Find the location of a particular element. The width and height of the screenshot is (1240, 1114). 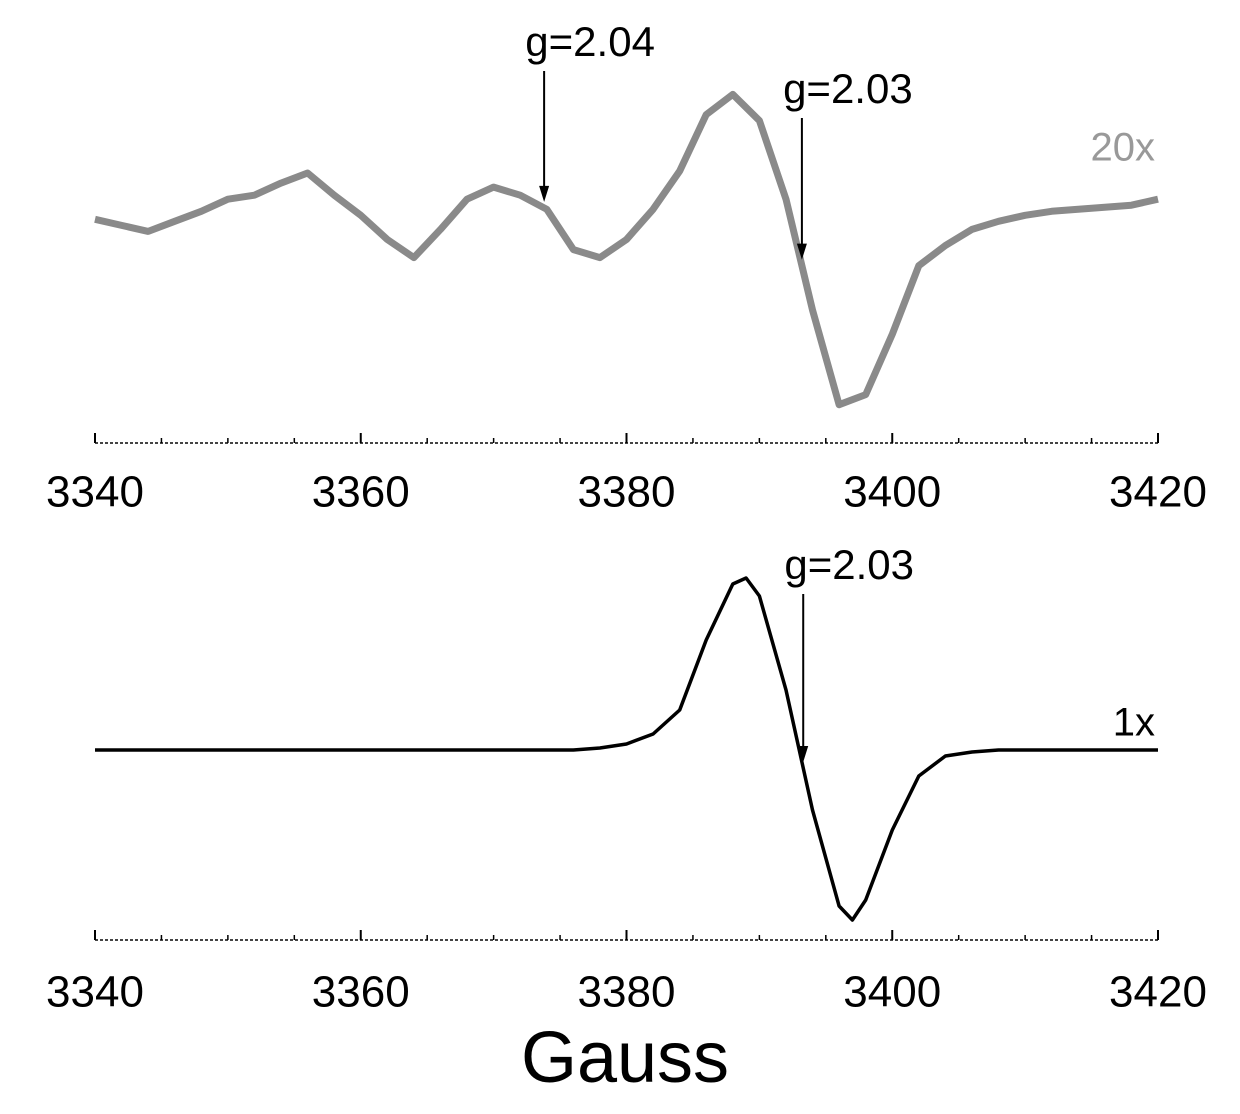

annotation: g=2.04 is located at coordinates (590, 41).